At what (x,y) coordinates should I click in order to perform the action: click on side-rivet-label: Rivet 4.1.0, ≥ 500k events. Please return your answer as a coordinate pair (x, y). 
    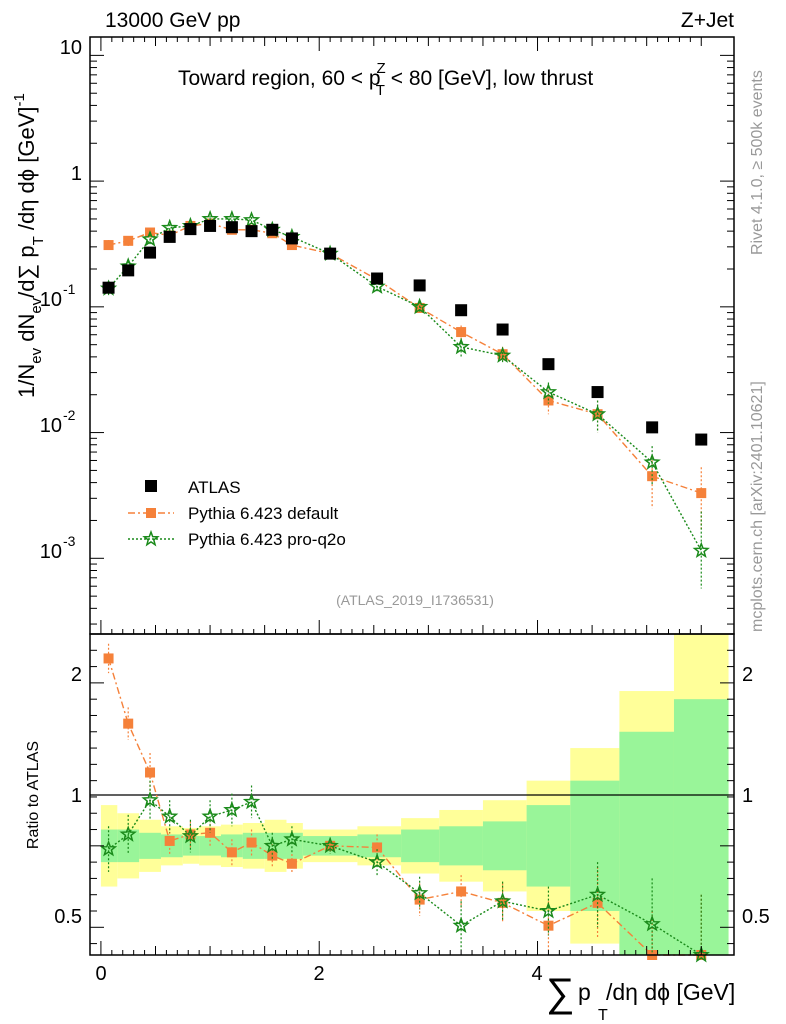
    Looking at the image, I should click on (757, 162).